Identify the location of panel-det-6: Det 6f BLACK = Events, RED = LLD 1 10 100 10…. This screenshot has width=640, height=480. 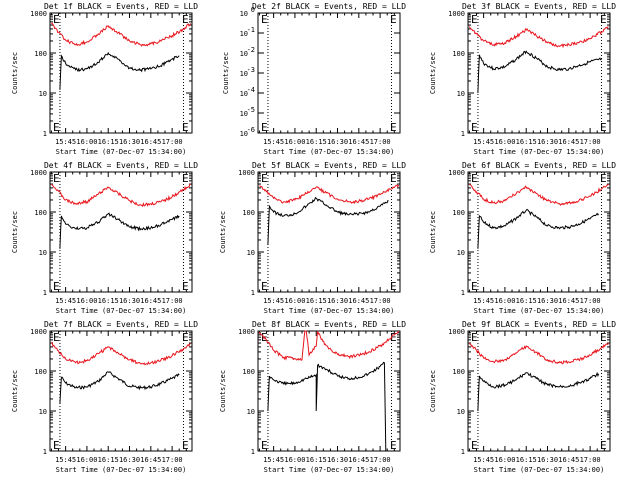
(522, 238).